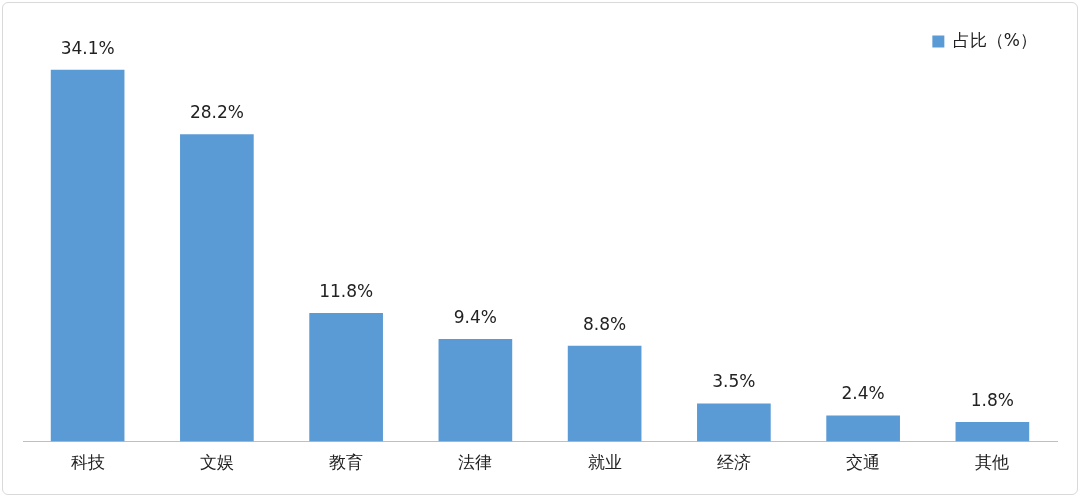 The width and height of the screenshot is (1080, 497). Describe the element at coordinates (87, 462) in the screenshot. I see `x-tick-label: 科技` at that location.